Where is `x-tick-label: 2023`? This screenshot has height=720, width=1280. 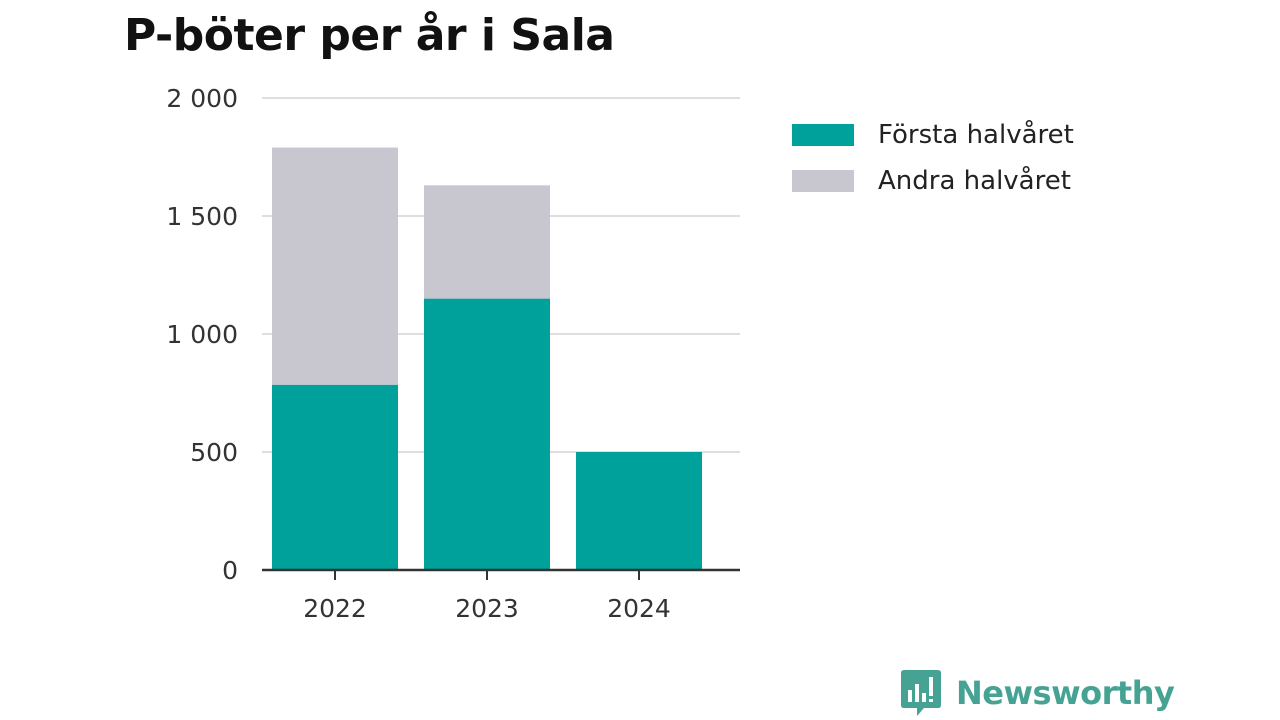
x-tick-label: 2023 is located at coordinates (487, 608).